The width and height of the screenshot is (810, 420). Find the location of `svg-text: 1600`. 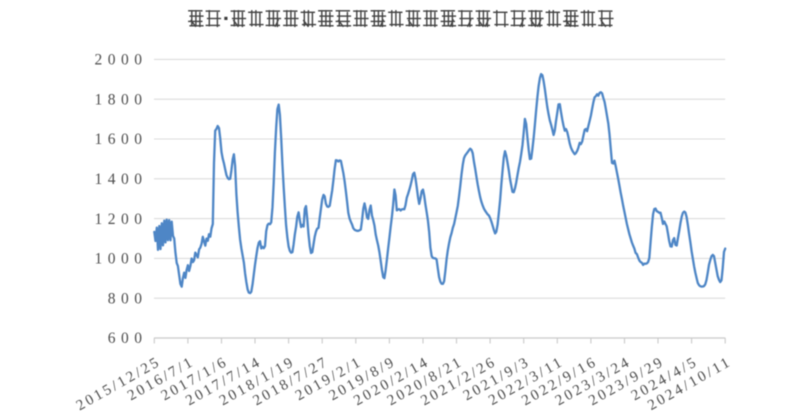

svg-text: 1600 is located at coordinates (121, 139).